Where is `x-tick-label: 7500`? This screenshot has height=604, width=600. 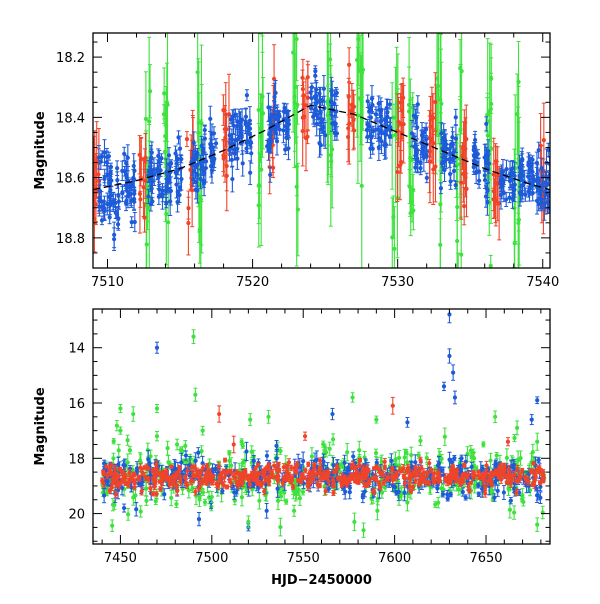 x-tick-label: 7500 is located at coordinates (211, 558).